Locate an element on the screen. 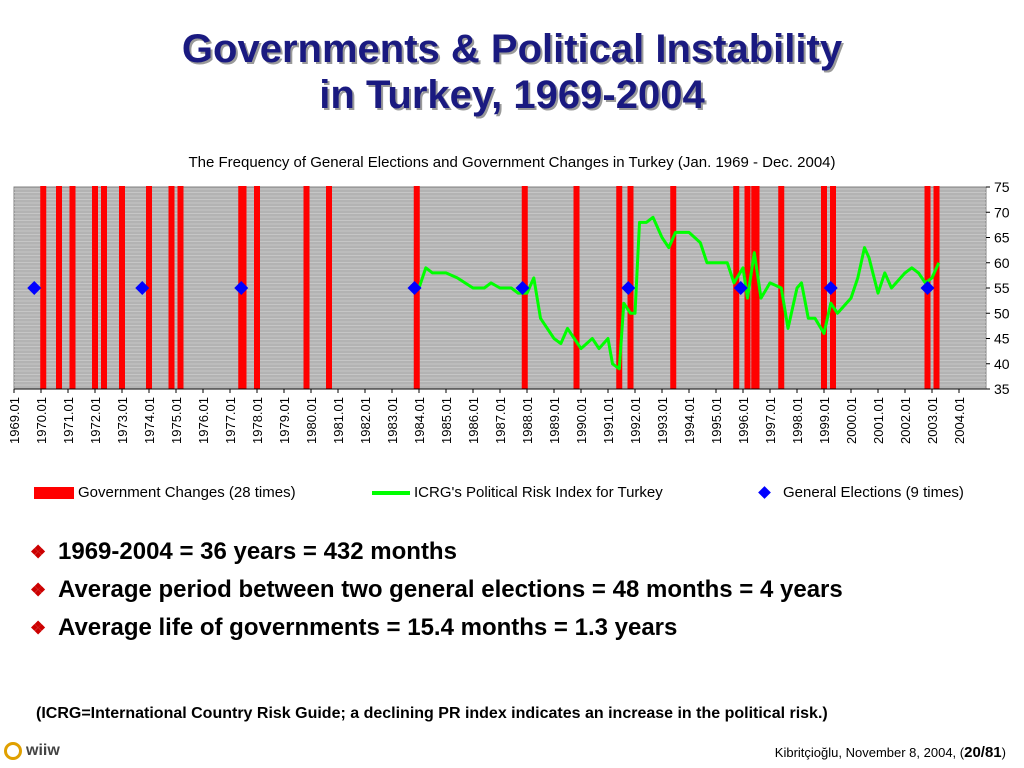 This screenshot has width=1024, height=768. legend-item-government-changes: Government Changes (28 times) is located at coordinates (165, 492).